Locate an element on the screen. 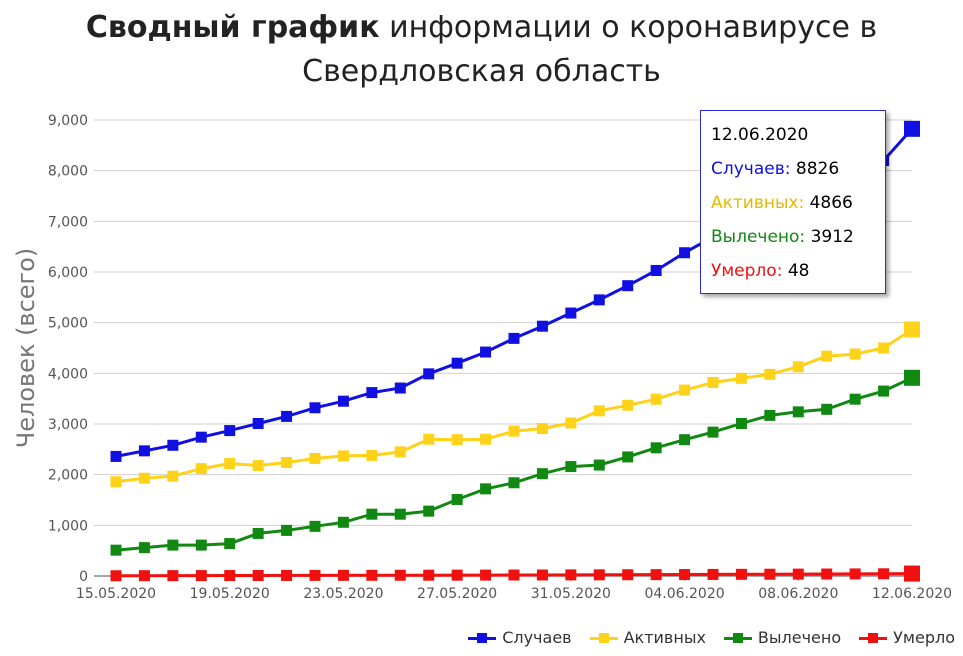 Image resolution: width=963 pixels, height=656 pixels. x-tick-label: 04.06.2020 is located at coordinates (684, 594).